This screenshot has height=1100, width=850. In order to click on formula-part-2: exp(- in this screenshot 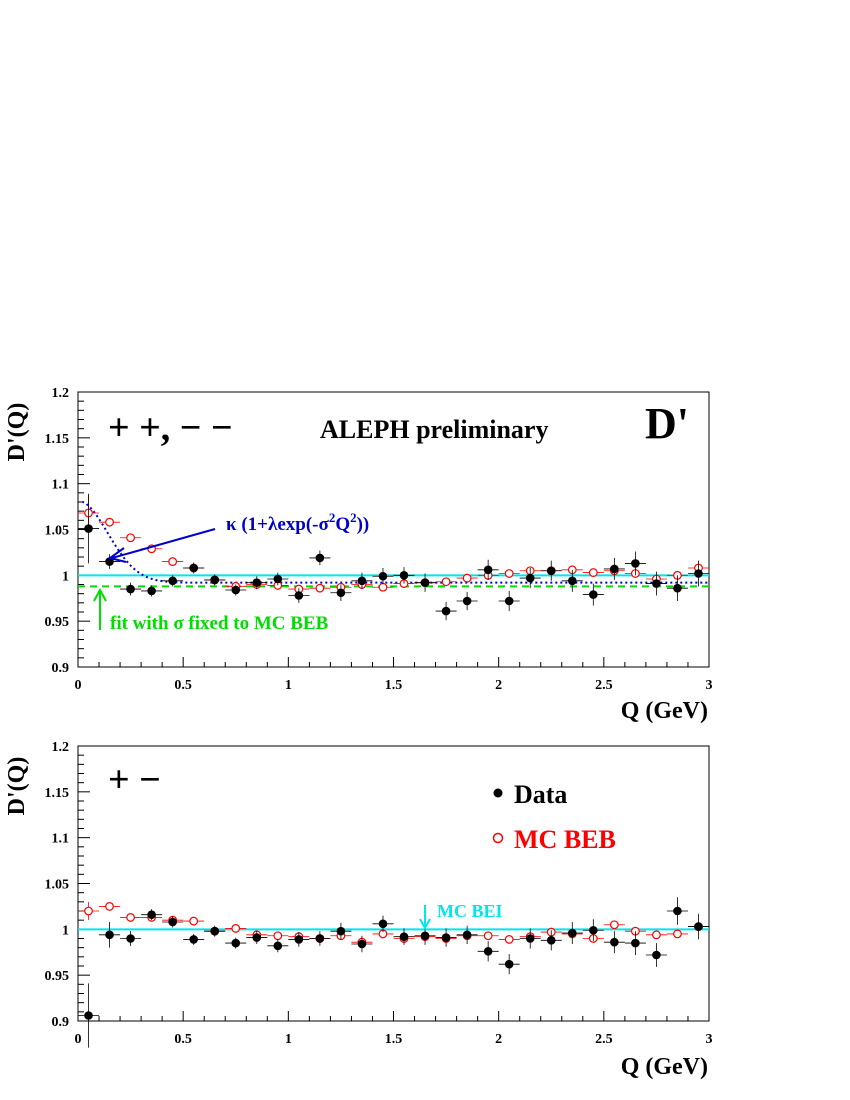, I will do `click(297, 524)`.